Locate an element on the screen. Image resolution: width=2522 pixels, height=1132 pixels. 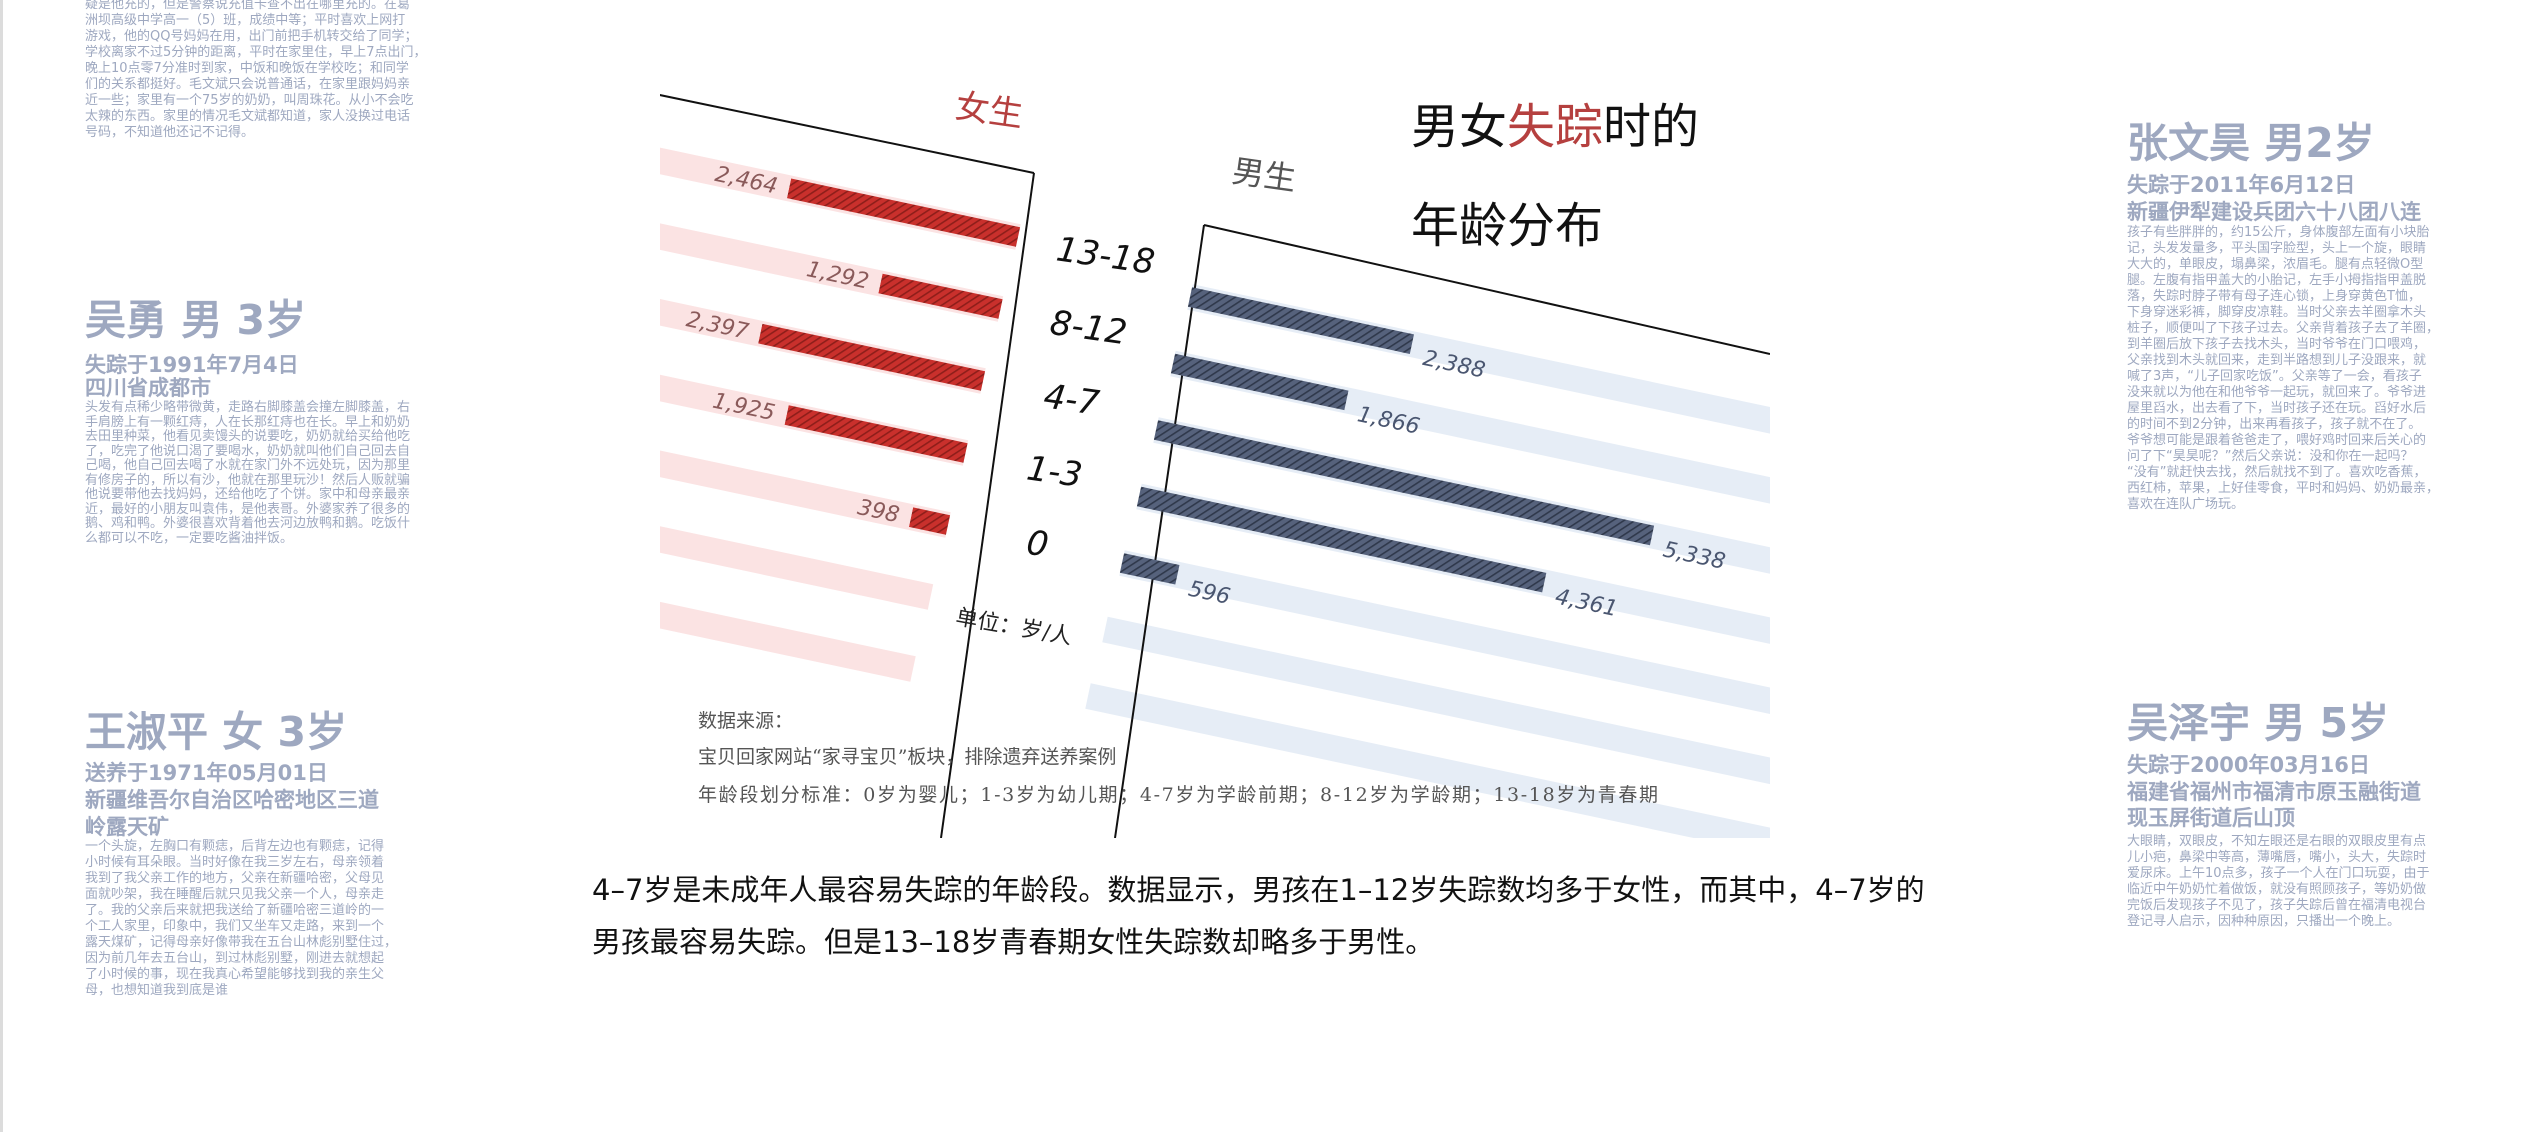
profile-body-line: 没来就以为他在和他爷爷一起玩，就回来了。爷爷进 is located at coordinates (2277, 392).